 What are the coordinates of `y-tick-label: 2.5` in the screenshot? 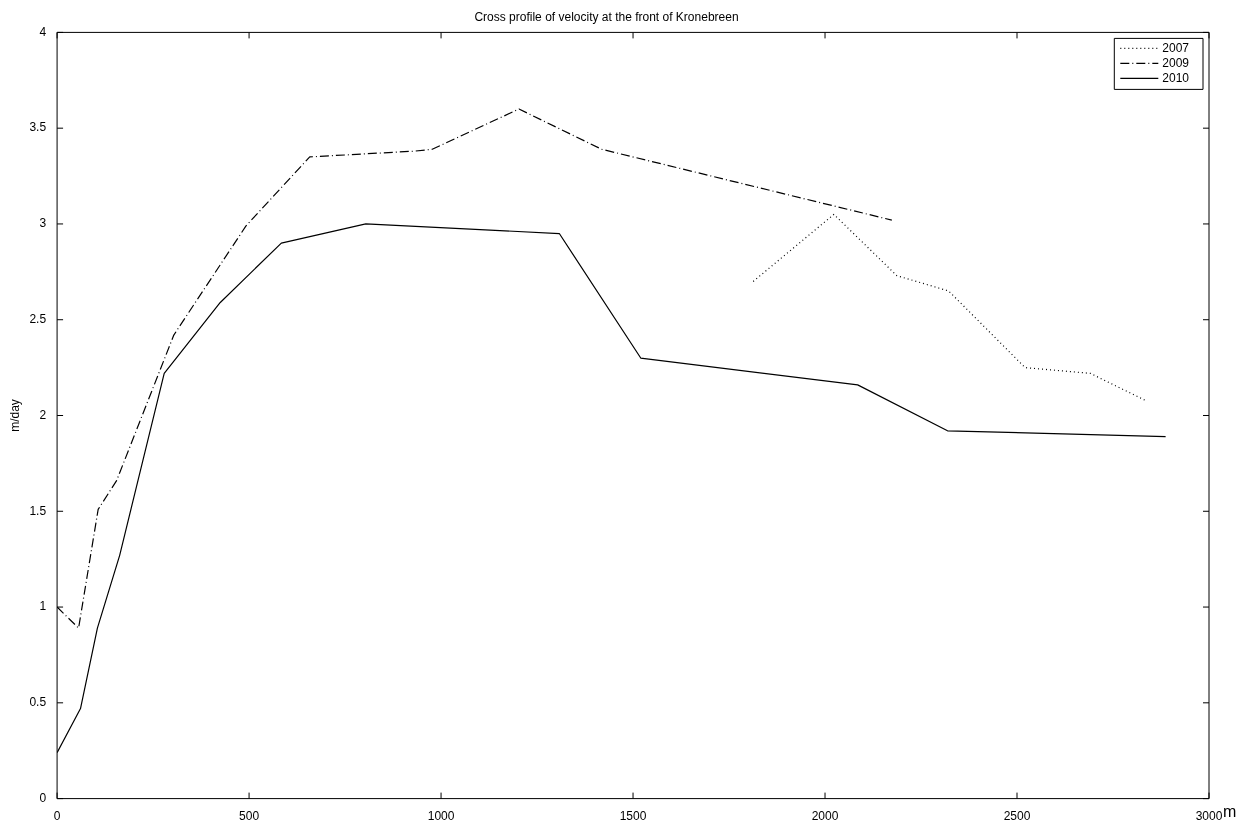 It's located at (38, 319).